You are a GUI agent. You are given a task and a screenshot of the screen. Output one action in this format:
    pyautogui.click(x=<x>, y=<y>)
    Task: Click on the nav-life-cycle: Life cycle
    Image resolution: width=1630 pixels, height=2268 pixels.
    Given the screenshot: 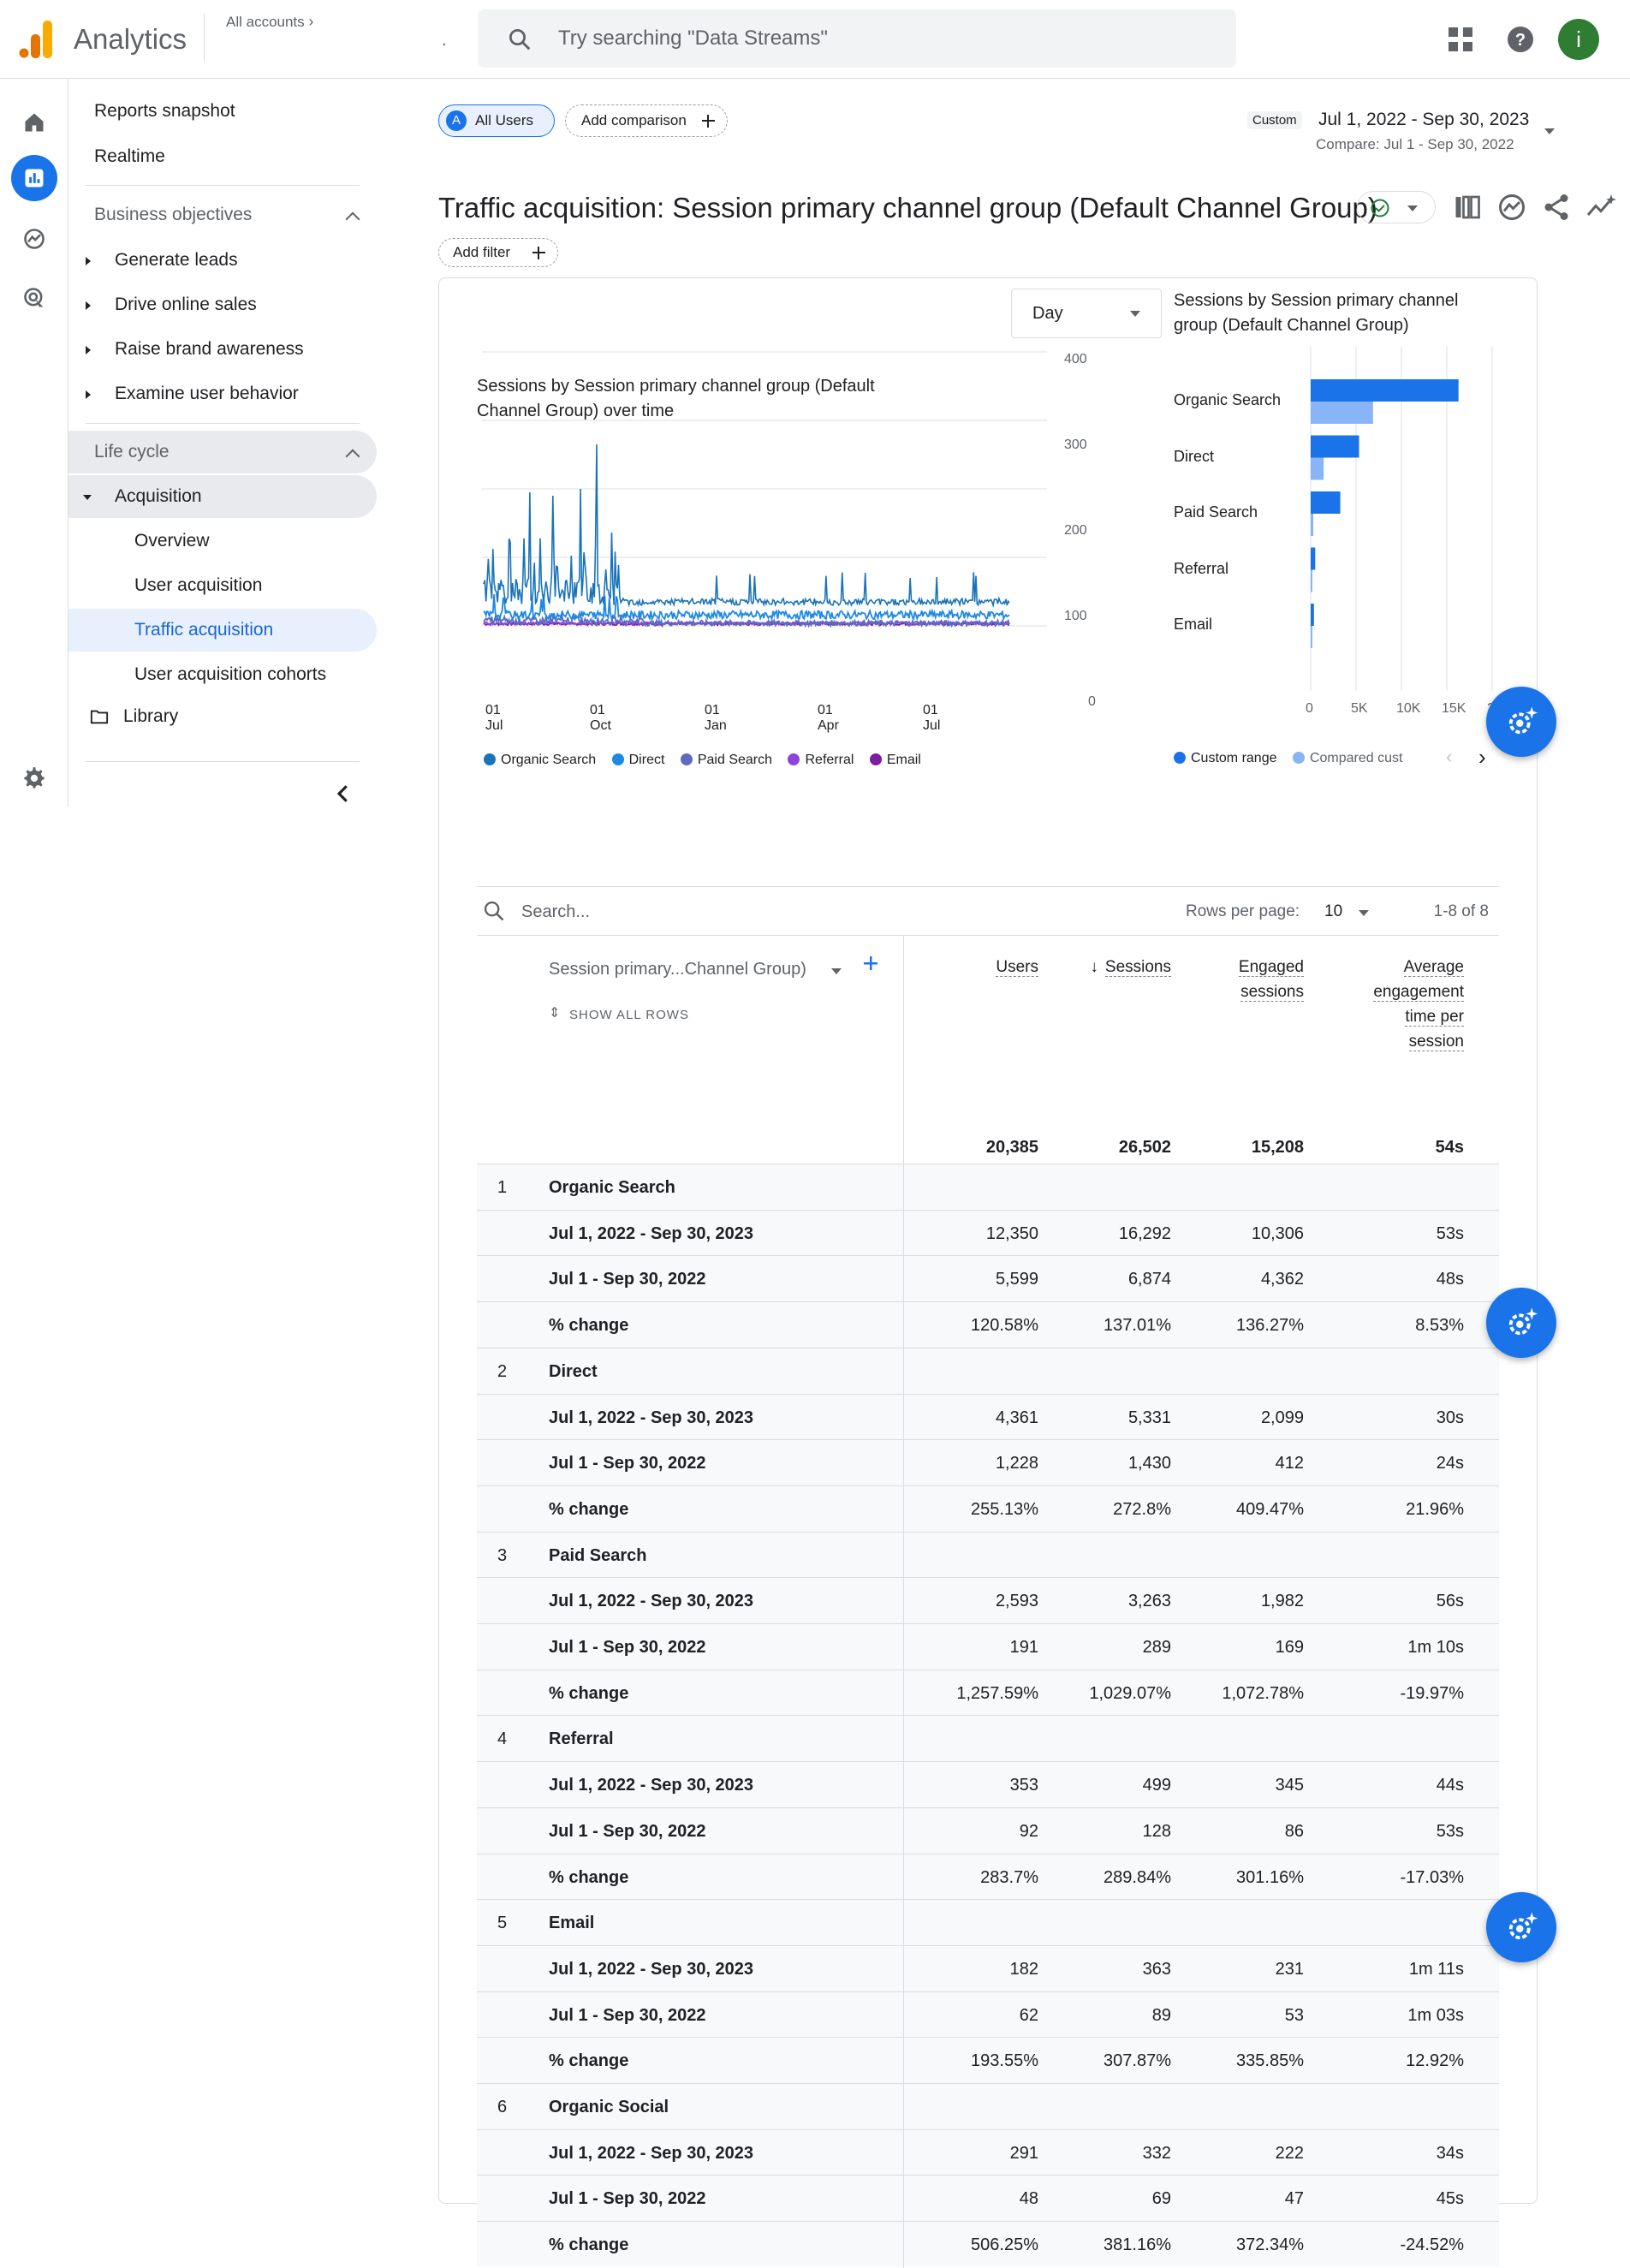 What is the action you would take?
    pyautogui.click(x=222, y=452)
    